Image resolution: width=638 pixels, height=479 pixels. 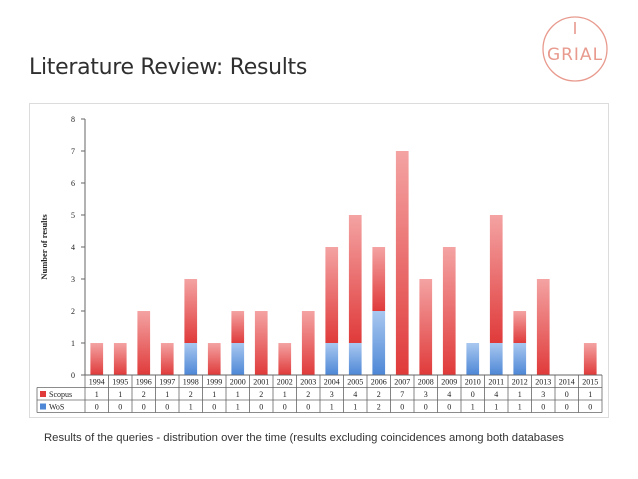 What do you see at coordinates (43, 394) in the screenshot?
I see `legend-swatch-scopus` at bounding box center [43, 394].